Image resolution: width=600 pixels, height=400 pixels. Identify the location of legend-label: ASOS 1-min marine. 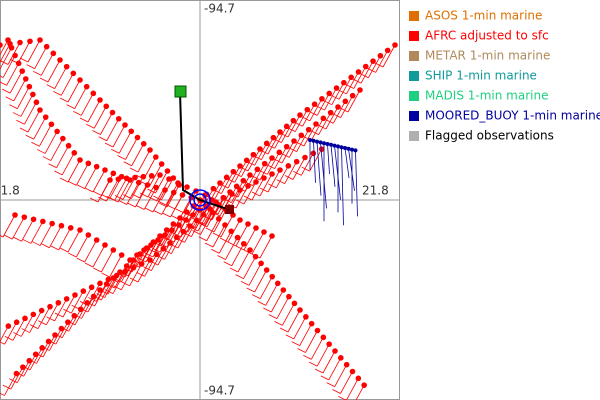
(483, 16).